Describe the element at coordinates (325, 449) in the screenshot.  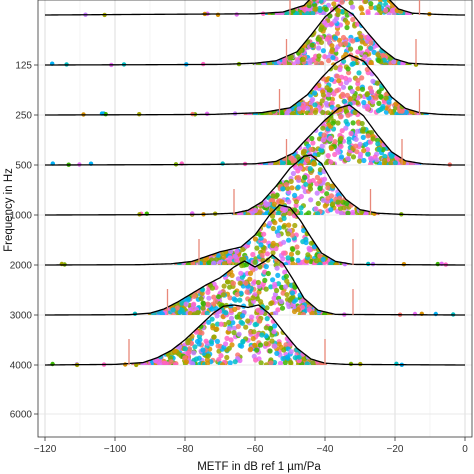
I see `x-tick-label: −40` at that location.